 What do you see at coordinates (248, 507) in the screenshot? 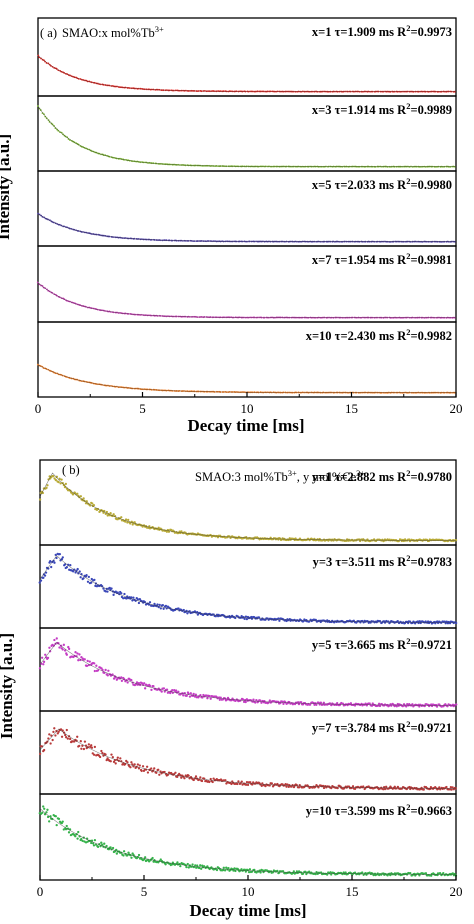
I see `series-y=1` at bounding box center [248, 507].